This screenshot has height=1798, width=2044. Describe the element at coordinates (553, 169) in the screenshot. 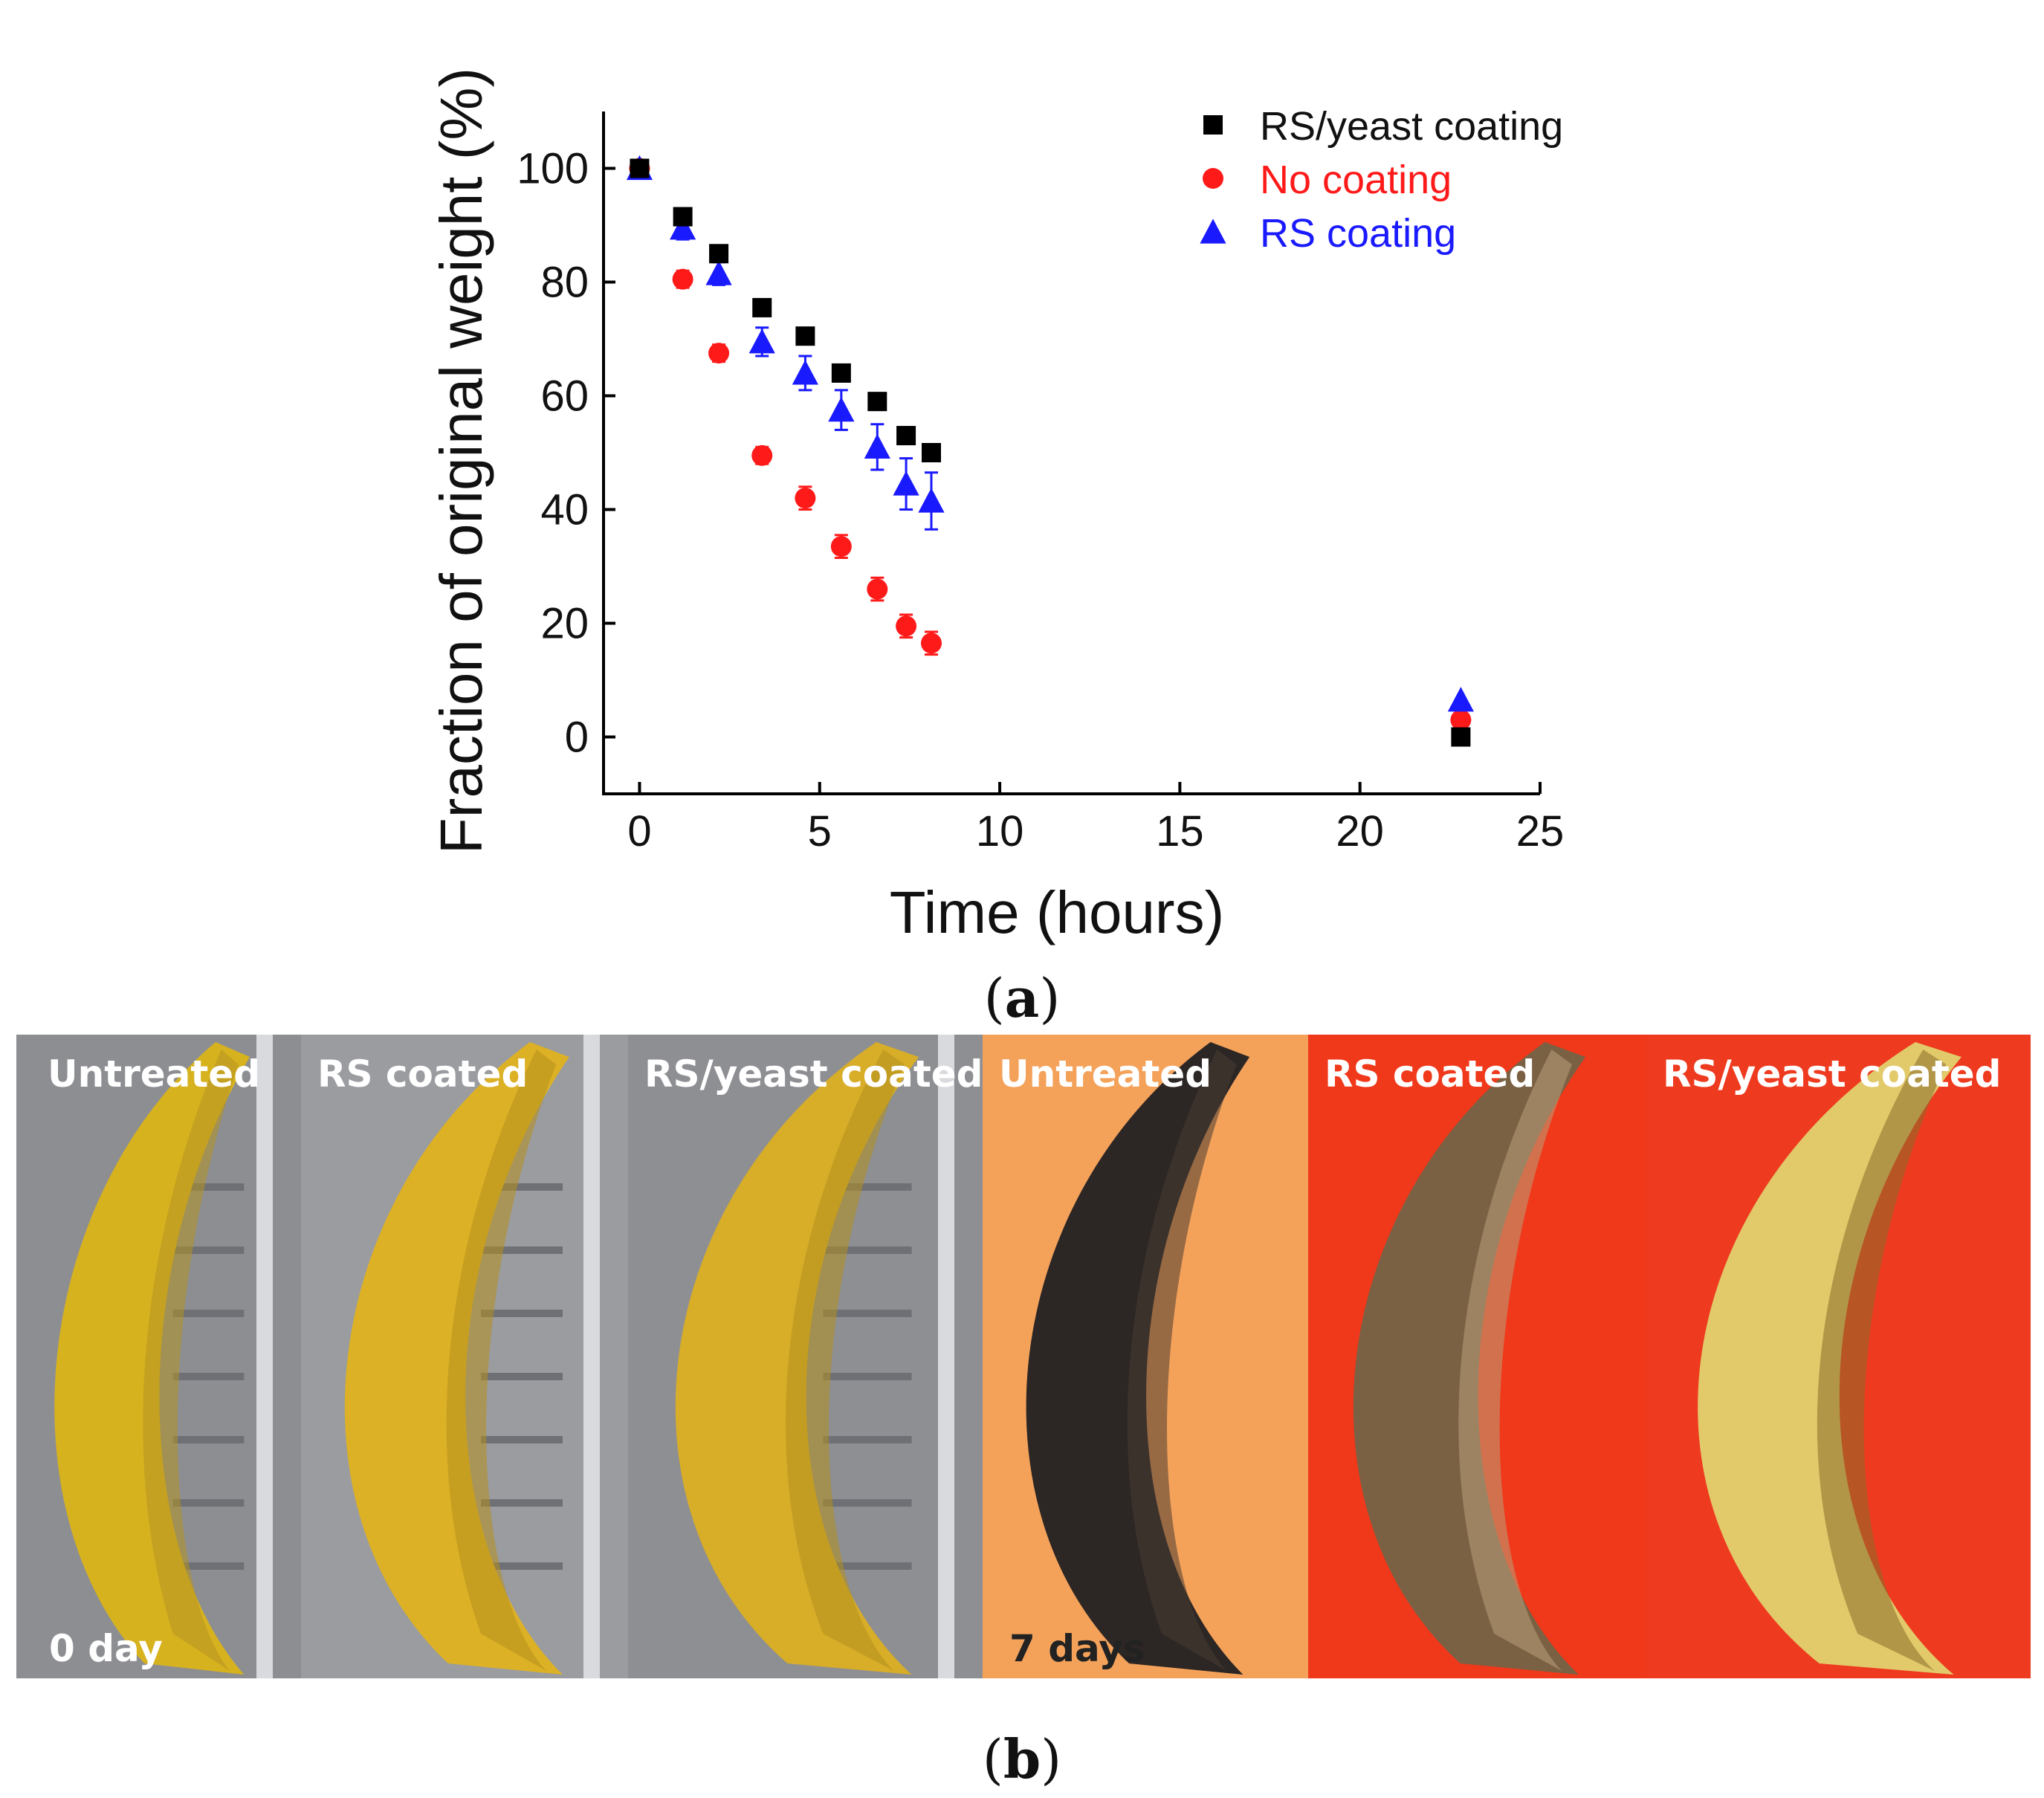

I see `y-tick-label: 100` at that location.